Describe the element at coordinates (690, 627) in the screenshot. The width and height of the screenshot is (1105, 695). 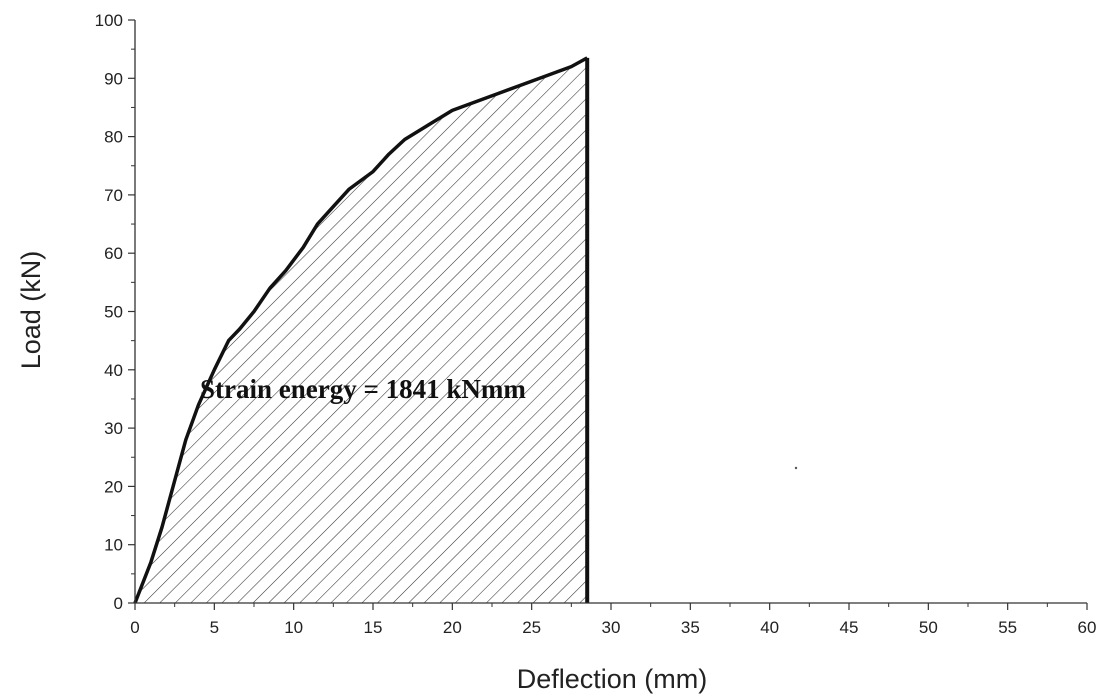
I see `x-tick-label: 35` at that location.